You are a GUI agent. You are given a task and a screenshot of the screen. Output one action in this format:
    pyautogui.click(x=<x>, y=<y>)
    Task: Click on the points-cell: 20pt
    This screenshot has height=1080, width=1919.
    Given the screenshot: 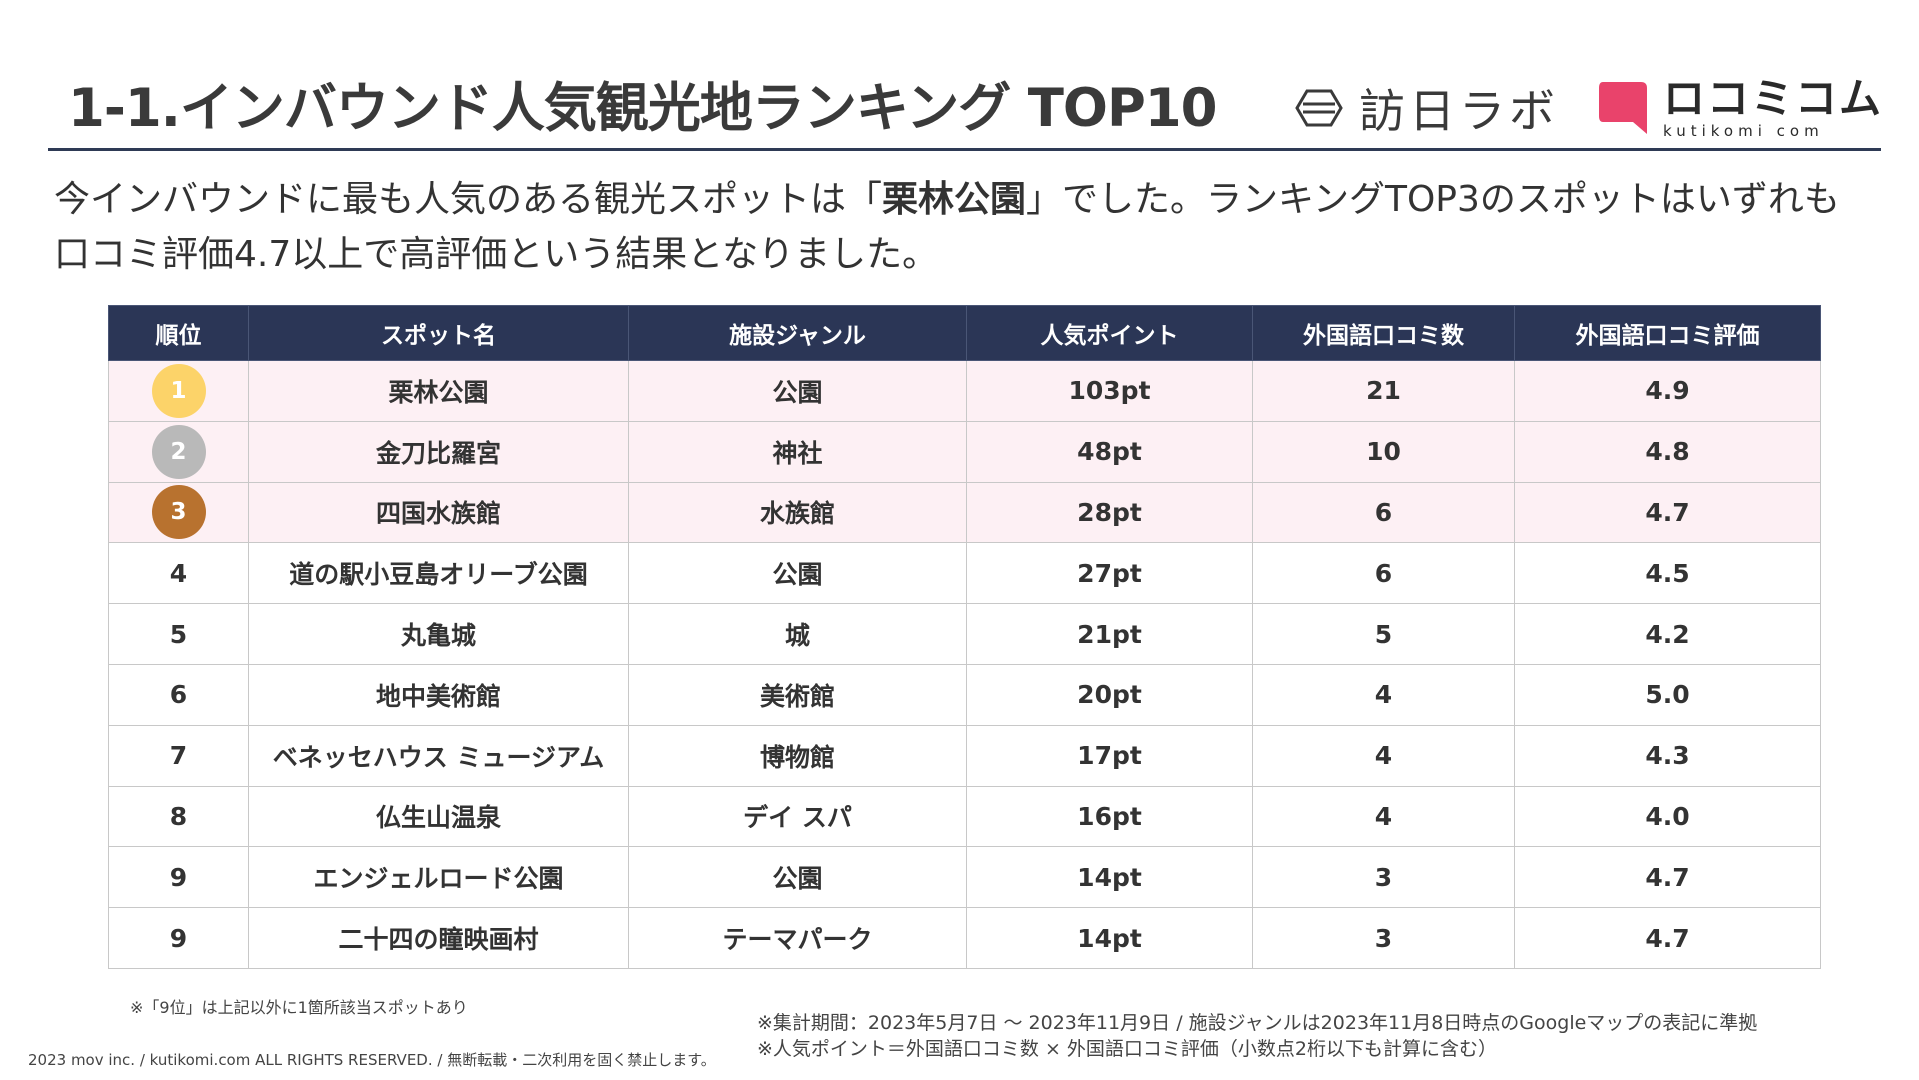 What is the action you would take?
    pyautogui.click(x=1109, y=694)
    